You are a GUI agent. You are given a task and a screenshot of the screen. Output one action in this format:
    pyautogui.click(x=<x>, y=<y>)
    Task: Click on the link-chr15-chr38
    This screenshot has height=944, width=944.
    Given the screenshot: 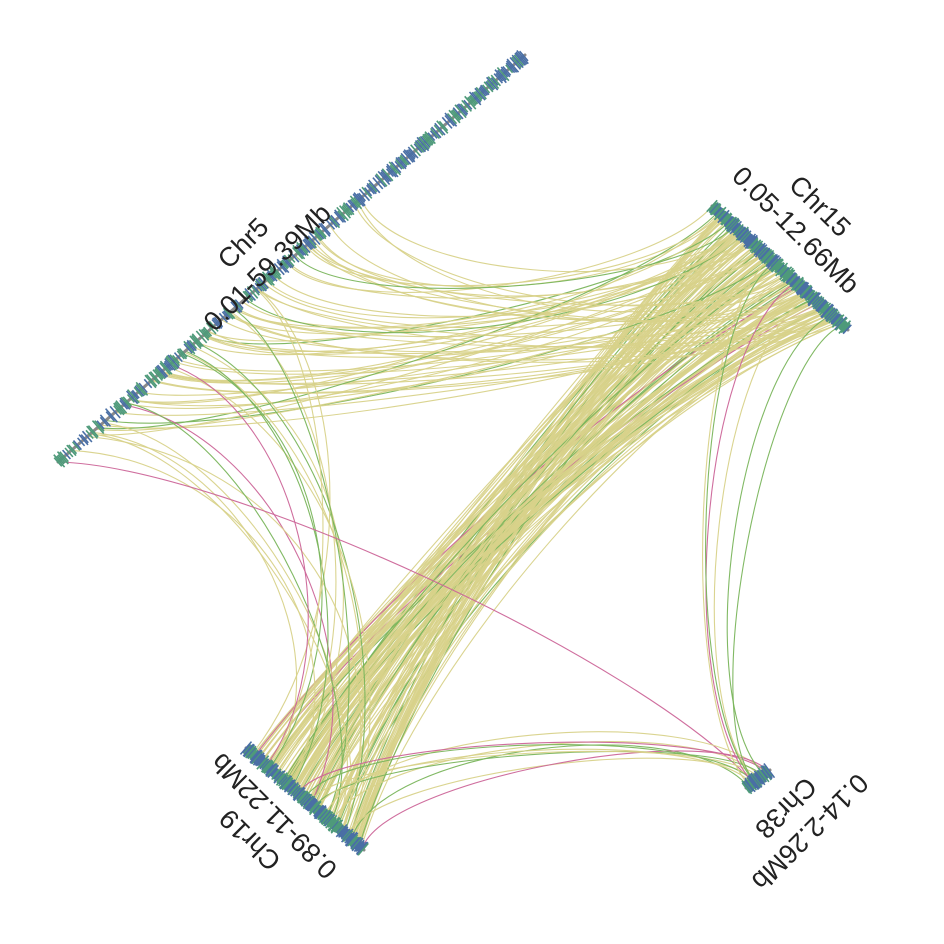 What is the action you would take?
    pyautogui.click(x=787, y=553)
    